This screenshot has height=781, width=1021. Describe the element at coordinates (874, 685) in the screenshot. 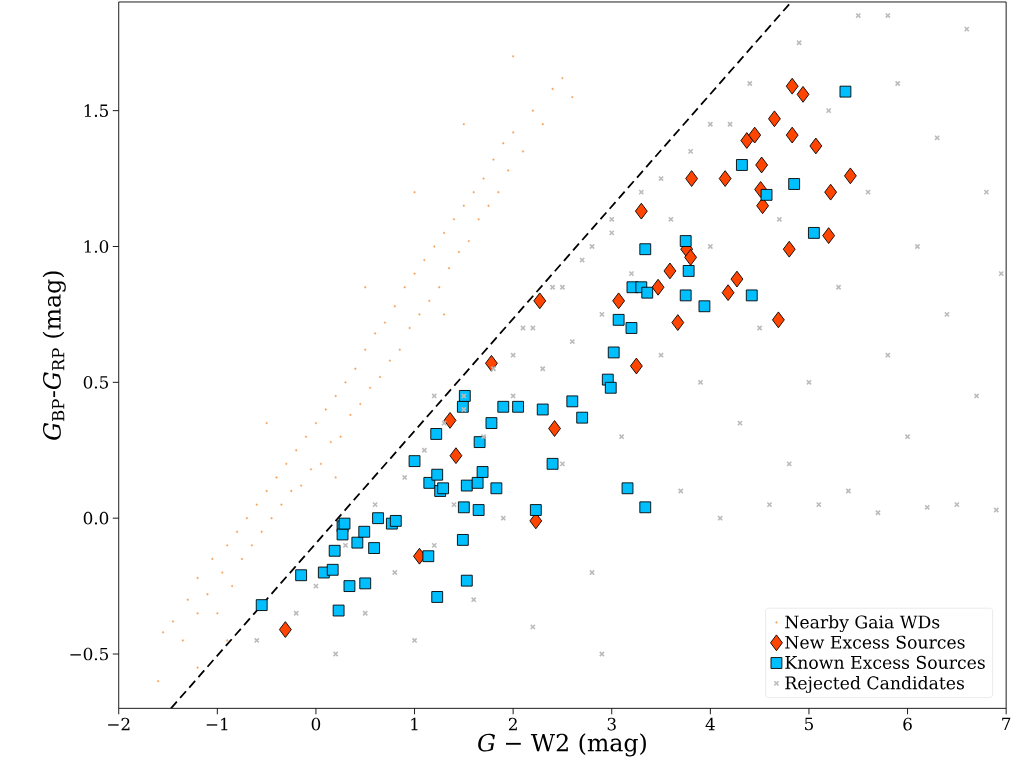

I see `legend-label: Rejected Candidates` at that location.